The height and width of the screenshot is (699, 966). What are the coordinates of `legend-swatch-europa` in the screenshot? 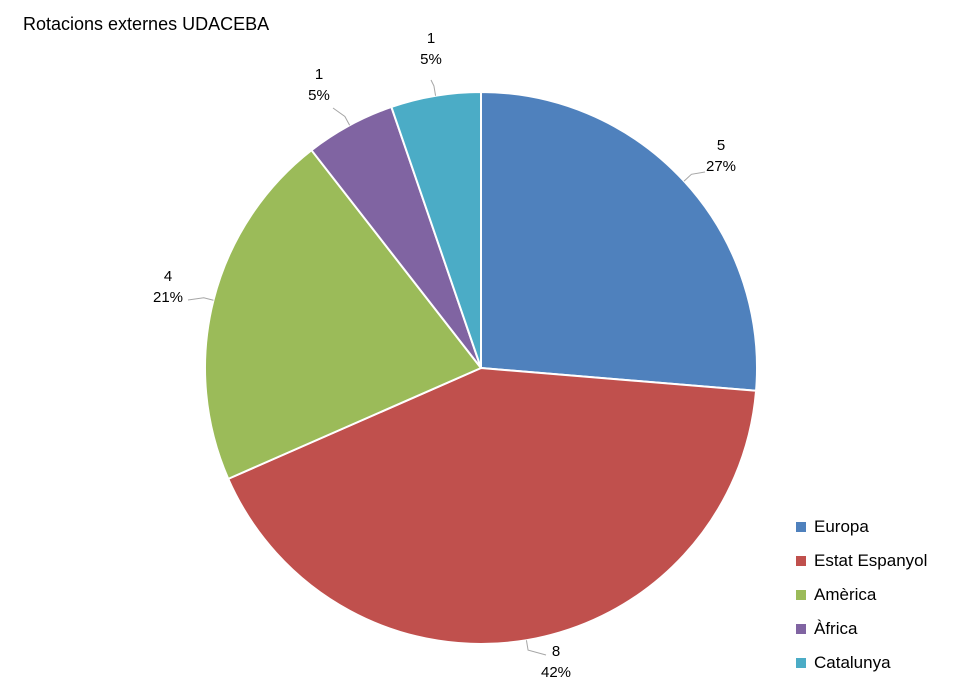 It's located at (801, 527).